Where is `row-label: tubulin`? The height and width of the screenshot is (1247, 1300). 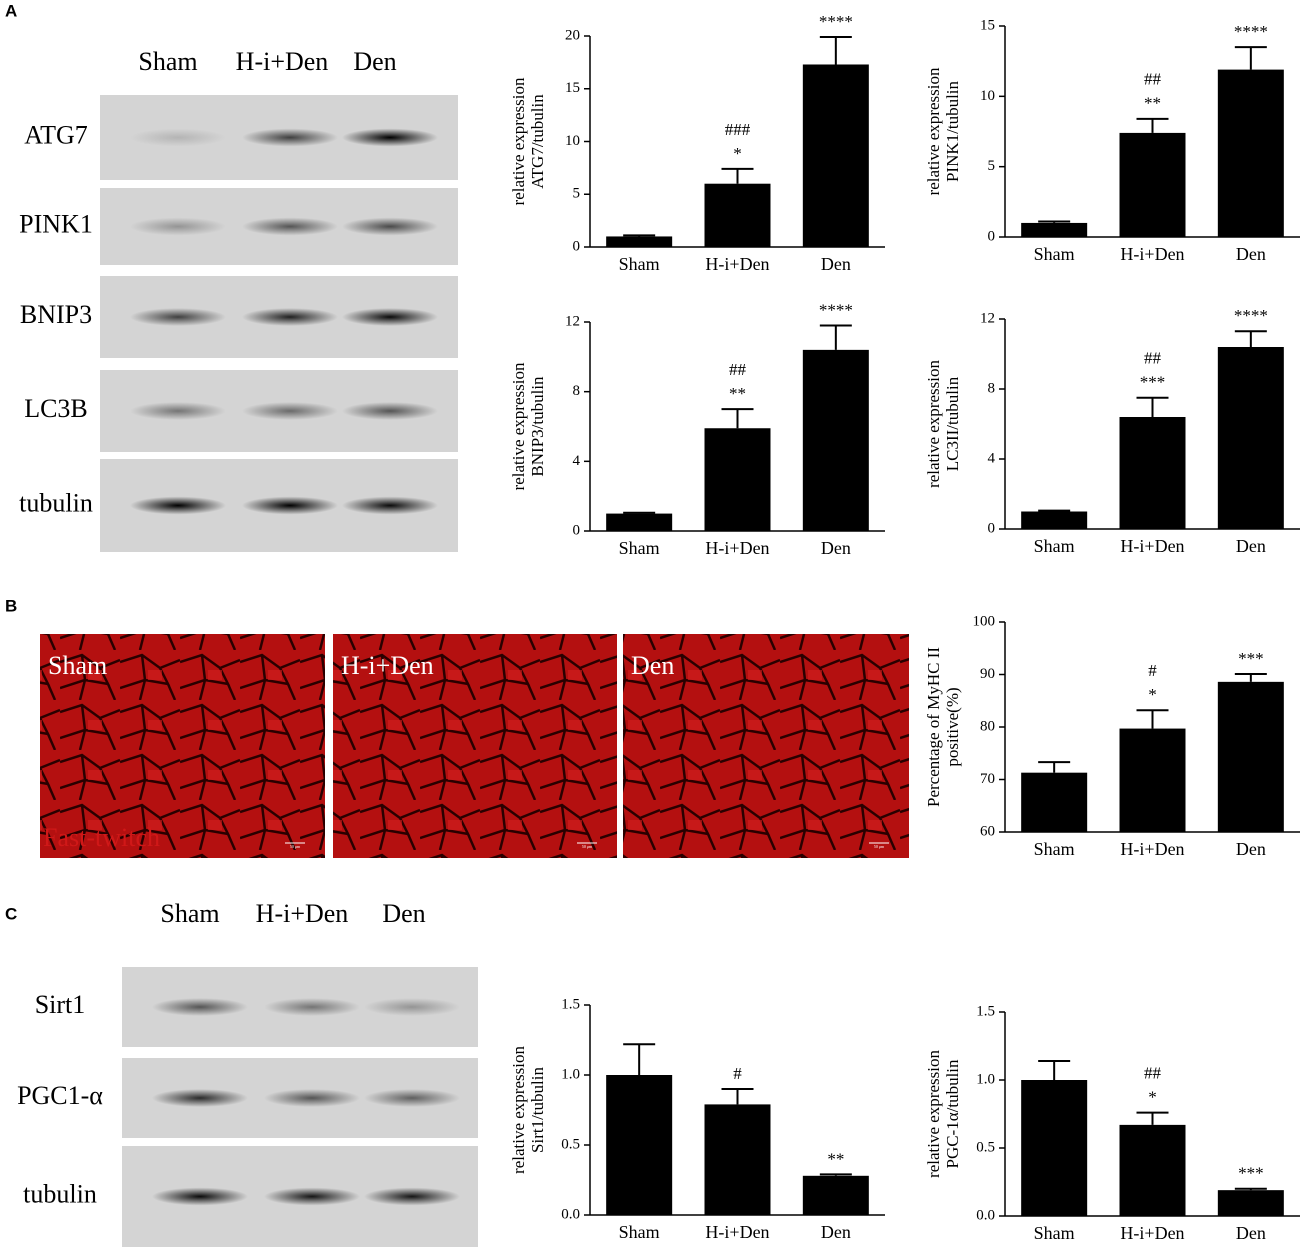
row-label: tubulin is located at coordinates (56, 502).